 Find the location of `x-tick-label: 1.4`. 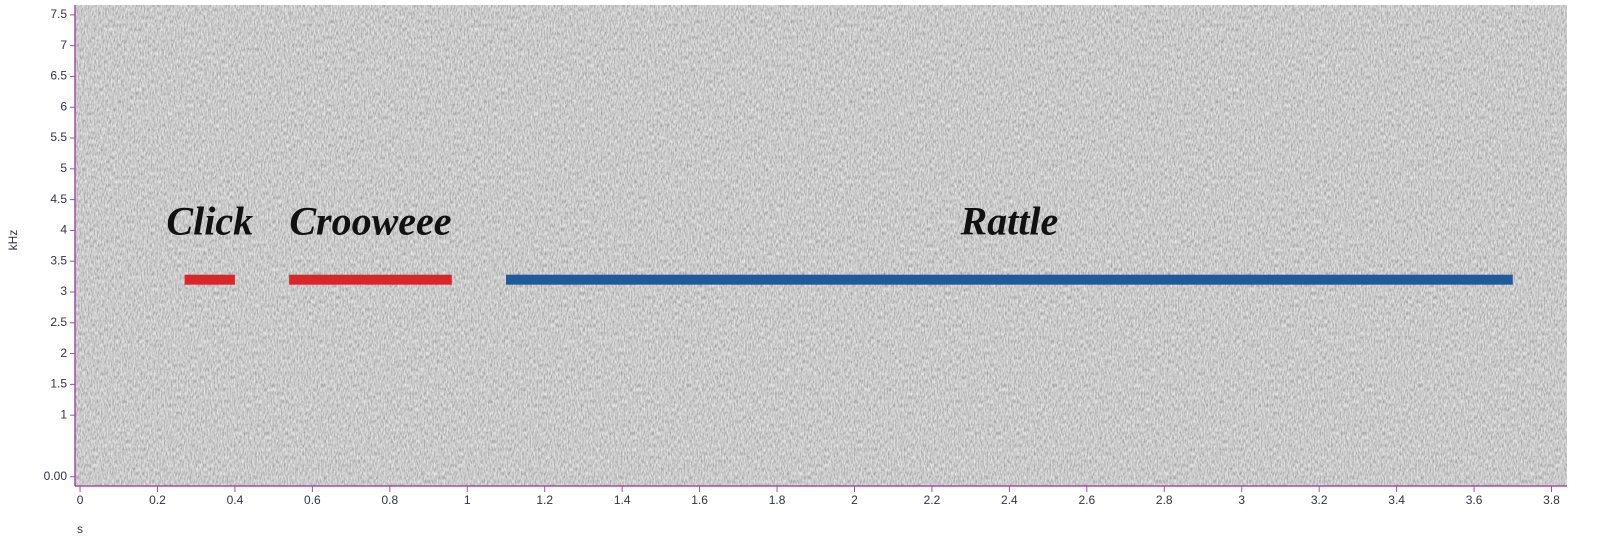

x-tick-label: 1.4 is located at coordinates (622, 500).